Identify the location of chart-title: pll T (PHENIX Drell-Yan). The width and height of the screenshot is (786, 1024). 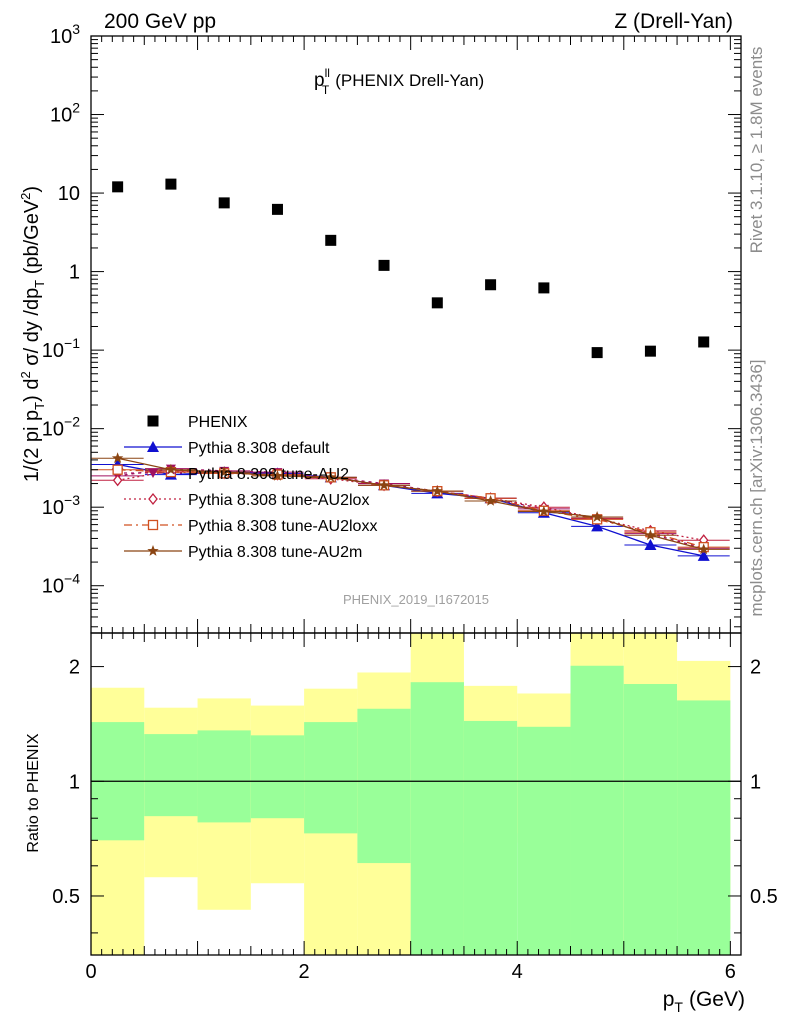
(399, 81).